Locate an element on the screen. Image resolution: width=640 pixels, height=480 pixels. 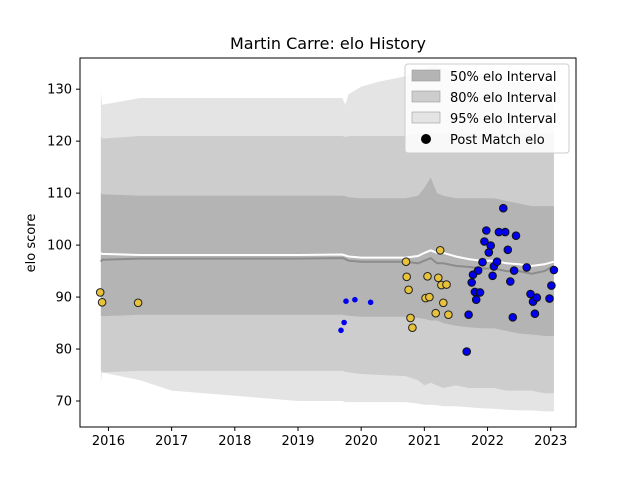
x-tick-label: 2016 is located at coordinates (108, 441).